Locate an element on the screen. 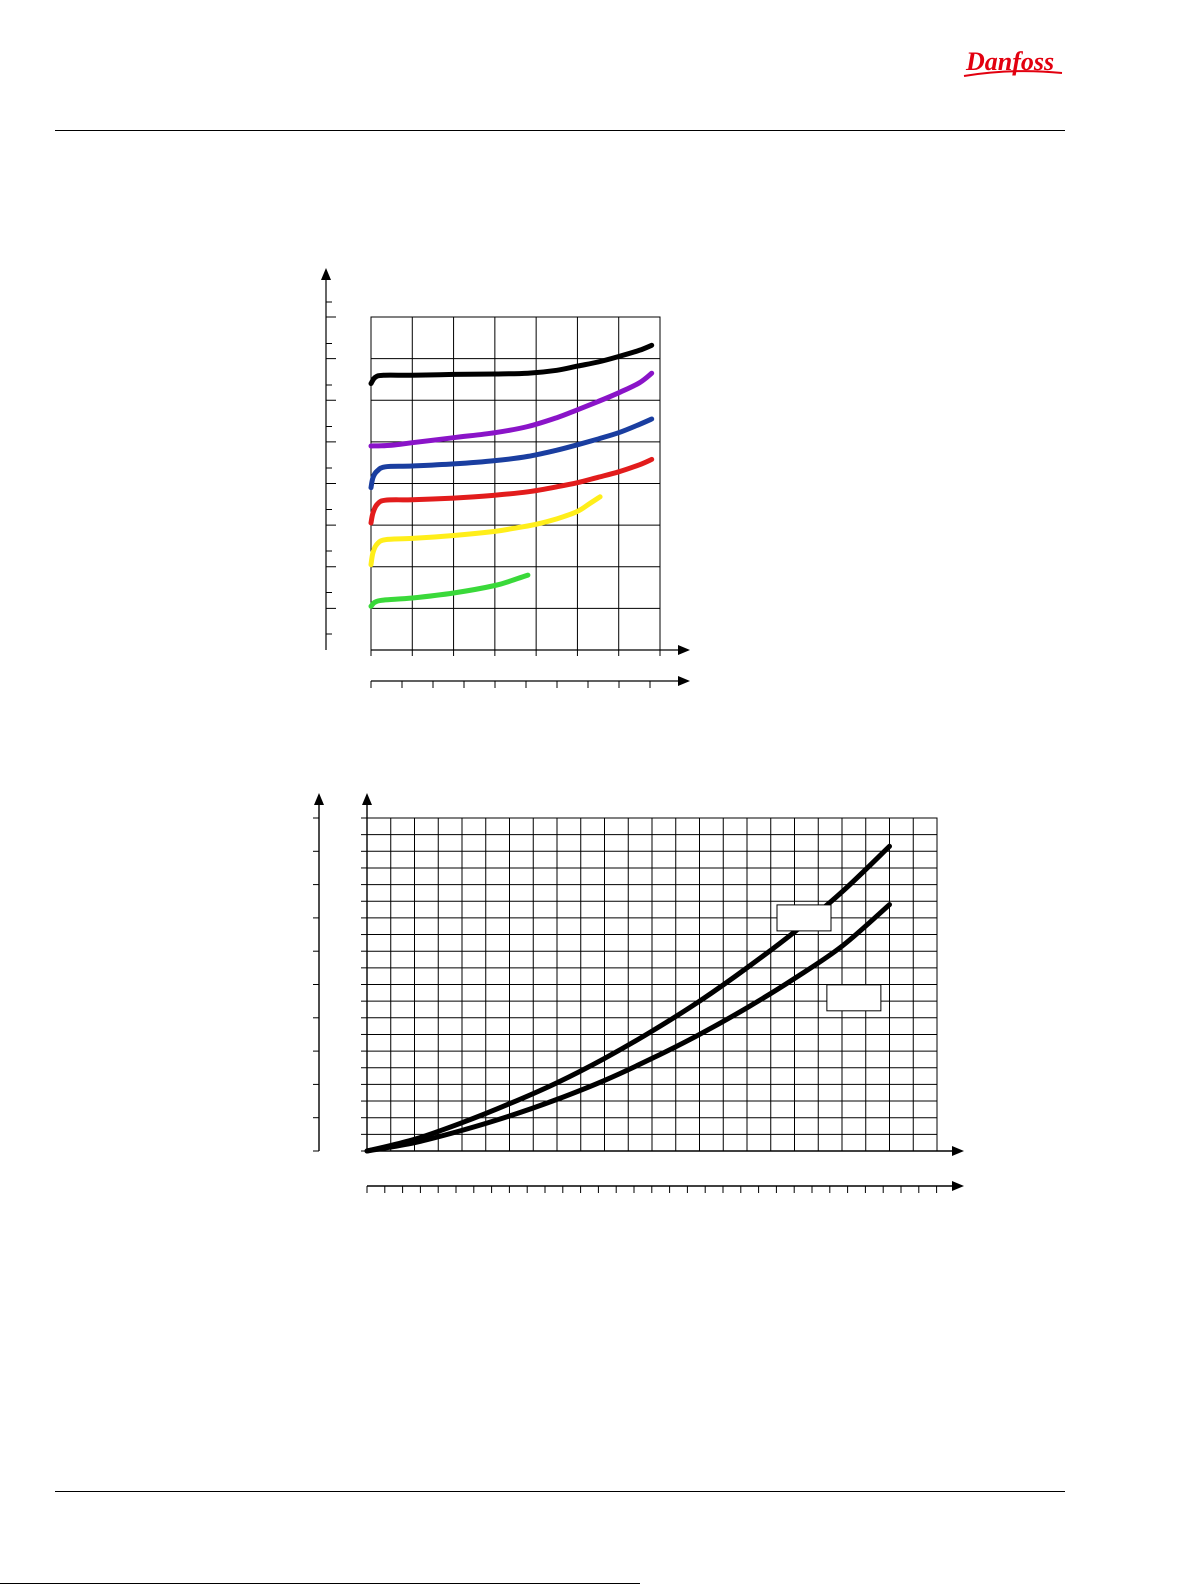 The width and height of the screenshot is (1192, 1588). logo-swoosh is located at coordinates (1013, 73).